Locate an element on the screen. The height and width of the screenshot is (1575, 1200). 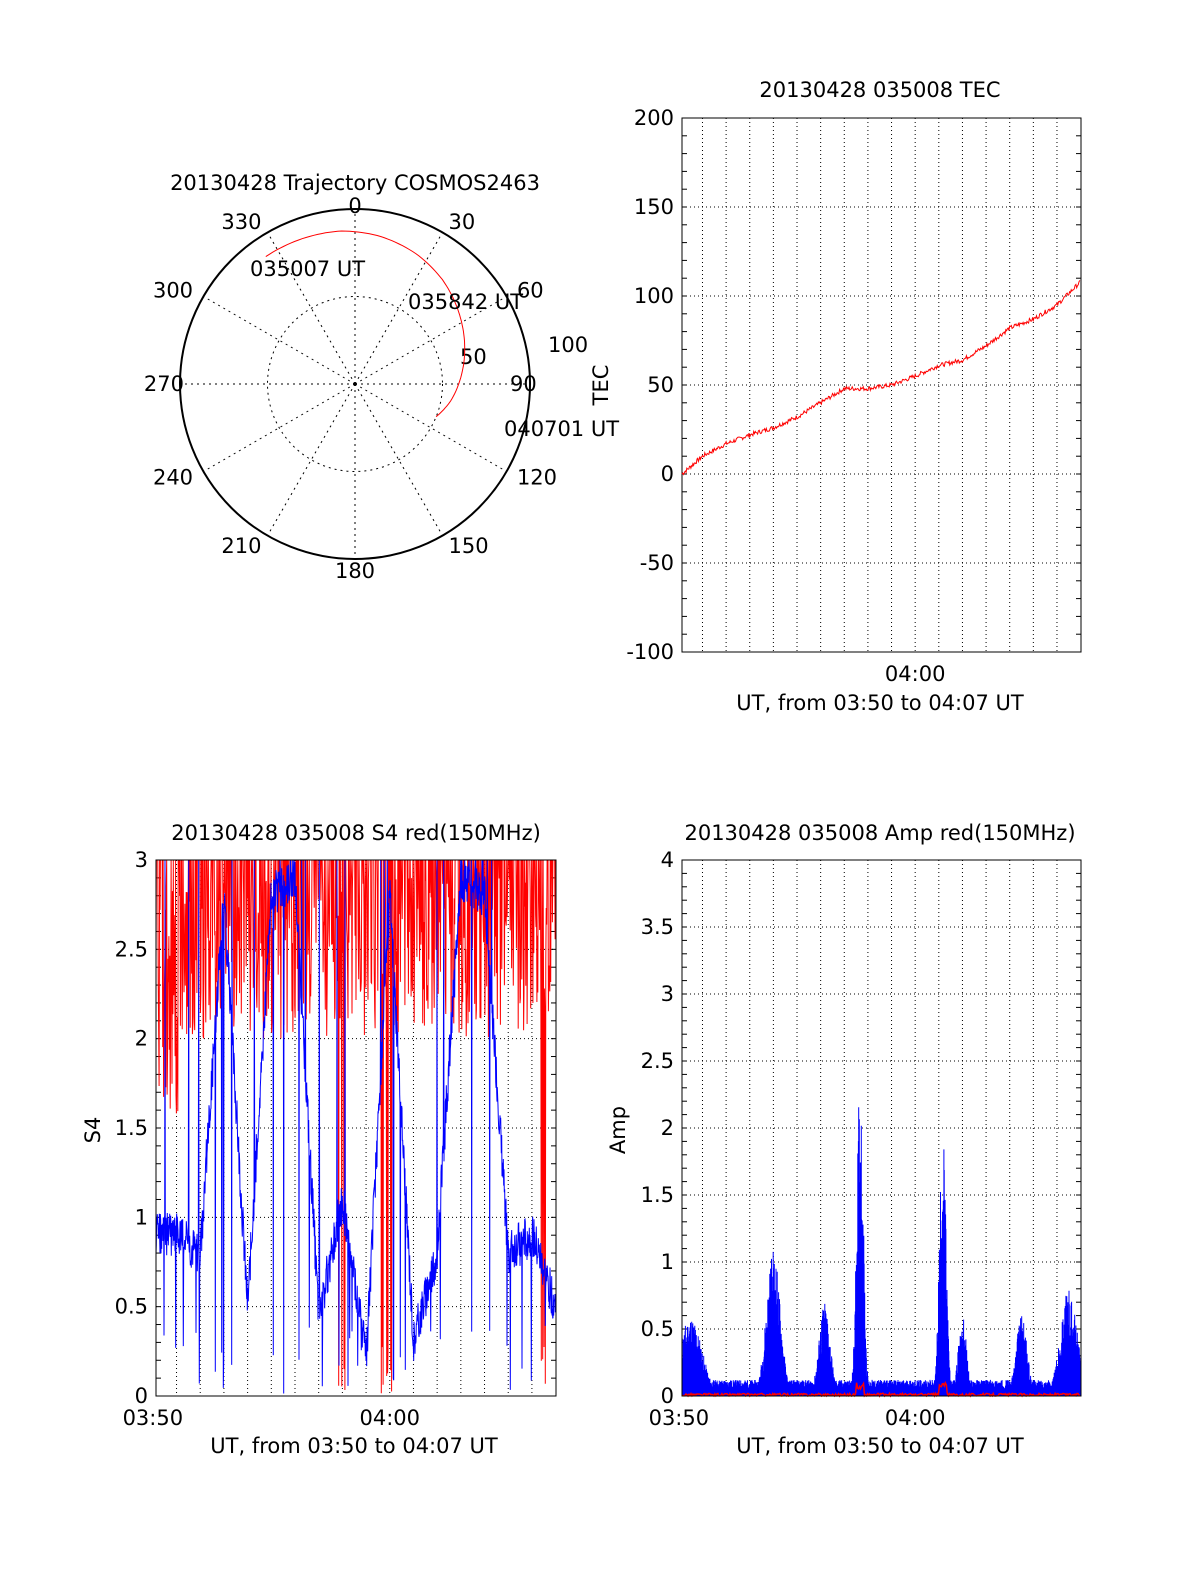
polar-azimuth-label: 210 is located at coordinates (241, 546).